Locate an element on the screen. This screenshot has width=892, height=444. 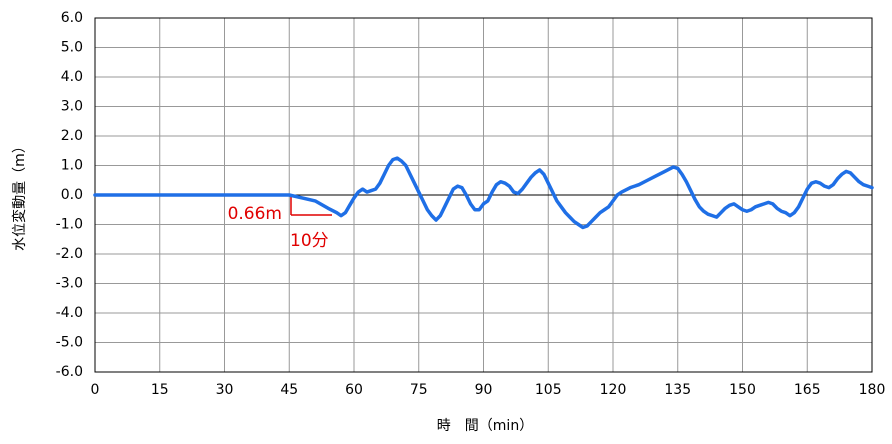
y-tick-label: 0.0 is located at coordinates (72, 195).